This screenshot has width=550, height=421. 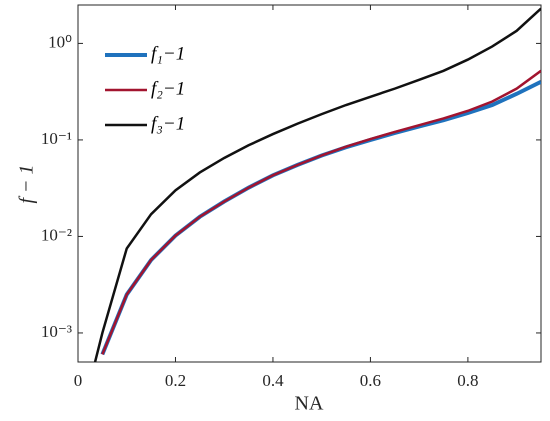 I want to click on y-tick-label: 10⁻³, so click(x=56, y=331).